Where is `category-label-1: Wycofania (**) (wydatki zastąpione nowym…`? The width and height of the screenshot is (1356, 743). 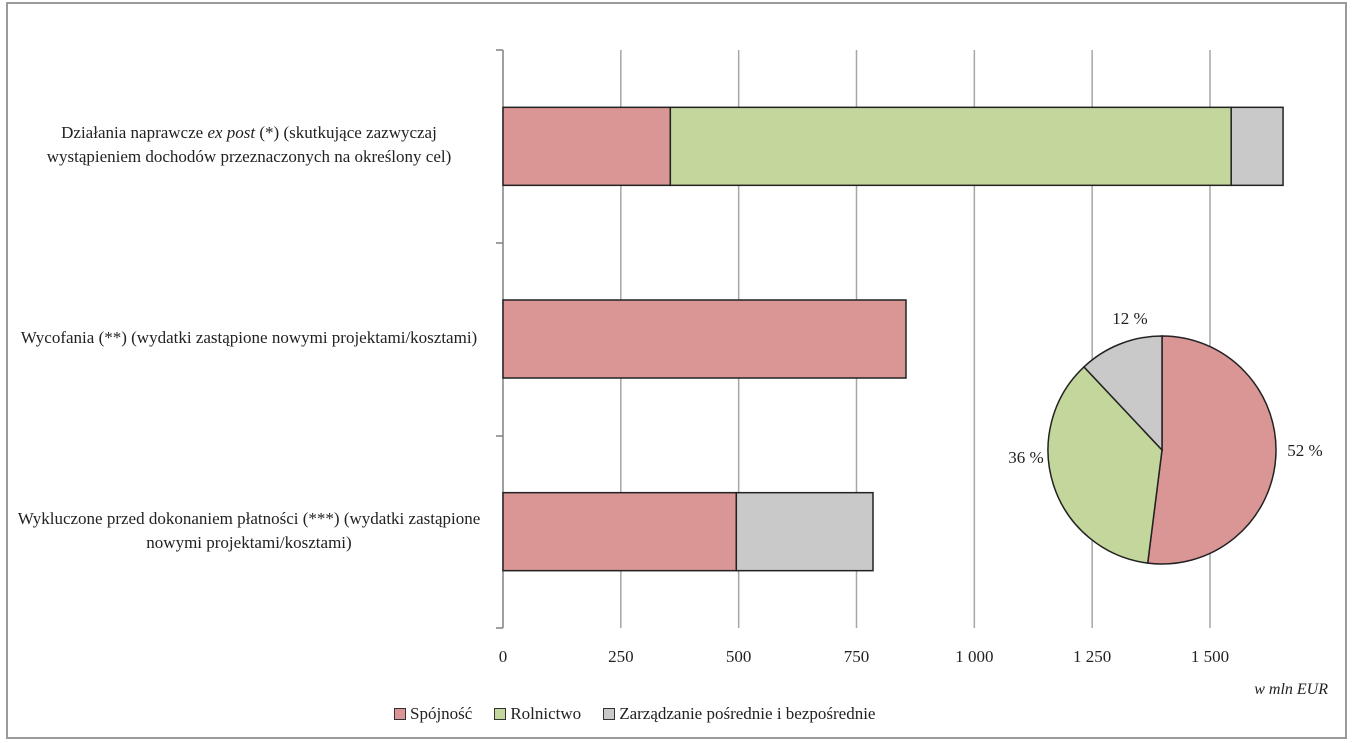
category-label-1: Wycofania (**) (wydatki zastąpione nowym… is located at coordinates (249, 337).